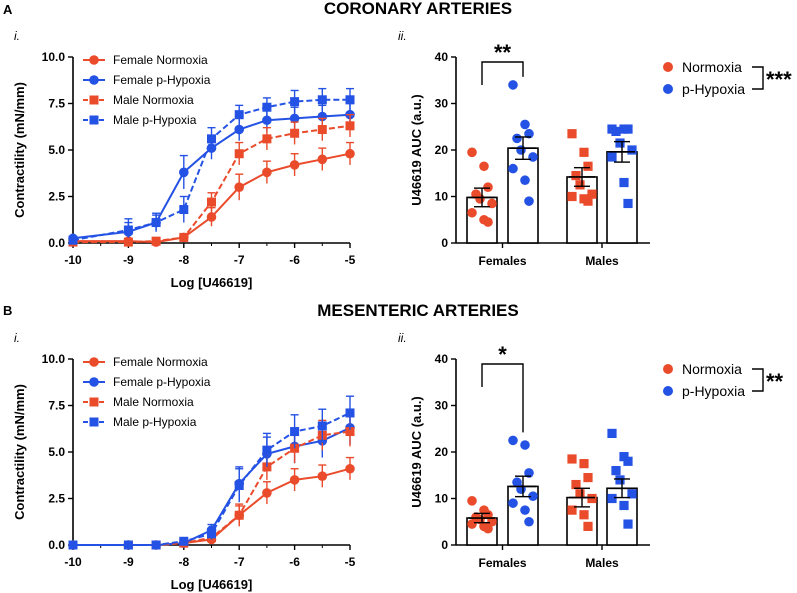 This screenshot has height=593, width=797. What do you see at coordinates (56, 197) in the screenshot?
I see `y-tick-label: 2.5` at bounding box center [56, 197].